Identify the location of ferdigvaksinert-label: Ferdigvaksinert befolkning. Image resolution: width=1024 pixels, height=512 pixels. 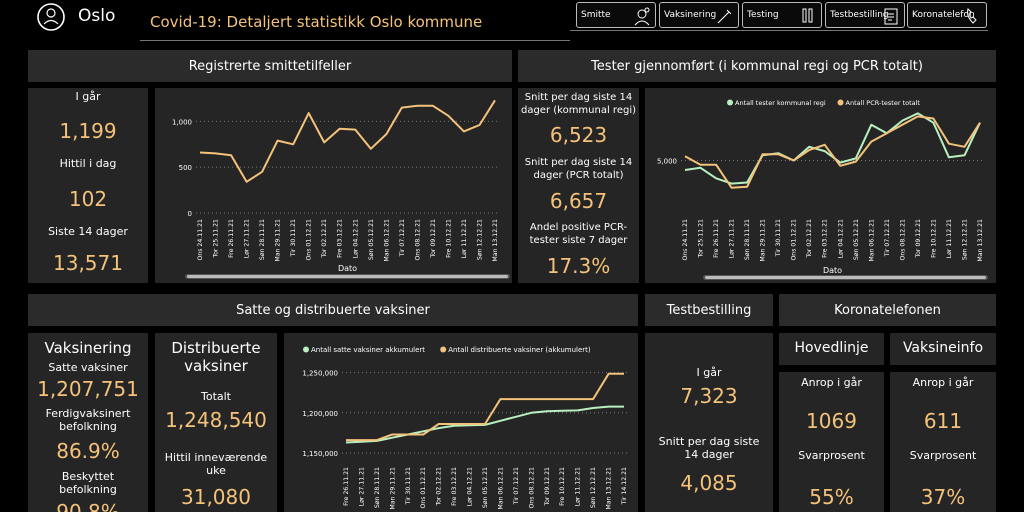
(88, 420).